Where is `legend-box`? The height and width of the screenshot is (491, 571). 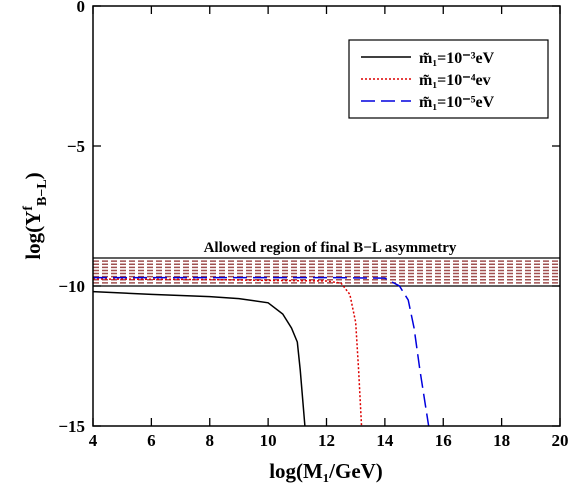 legend-box is located at coordinates (448, 79).